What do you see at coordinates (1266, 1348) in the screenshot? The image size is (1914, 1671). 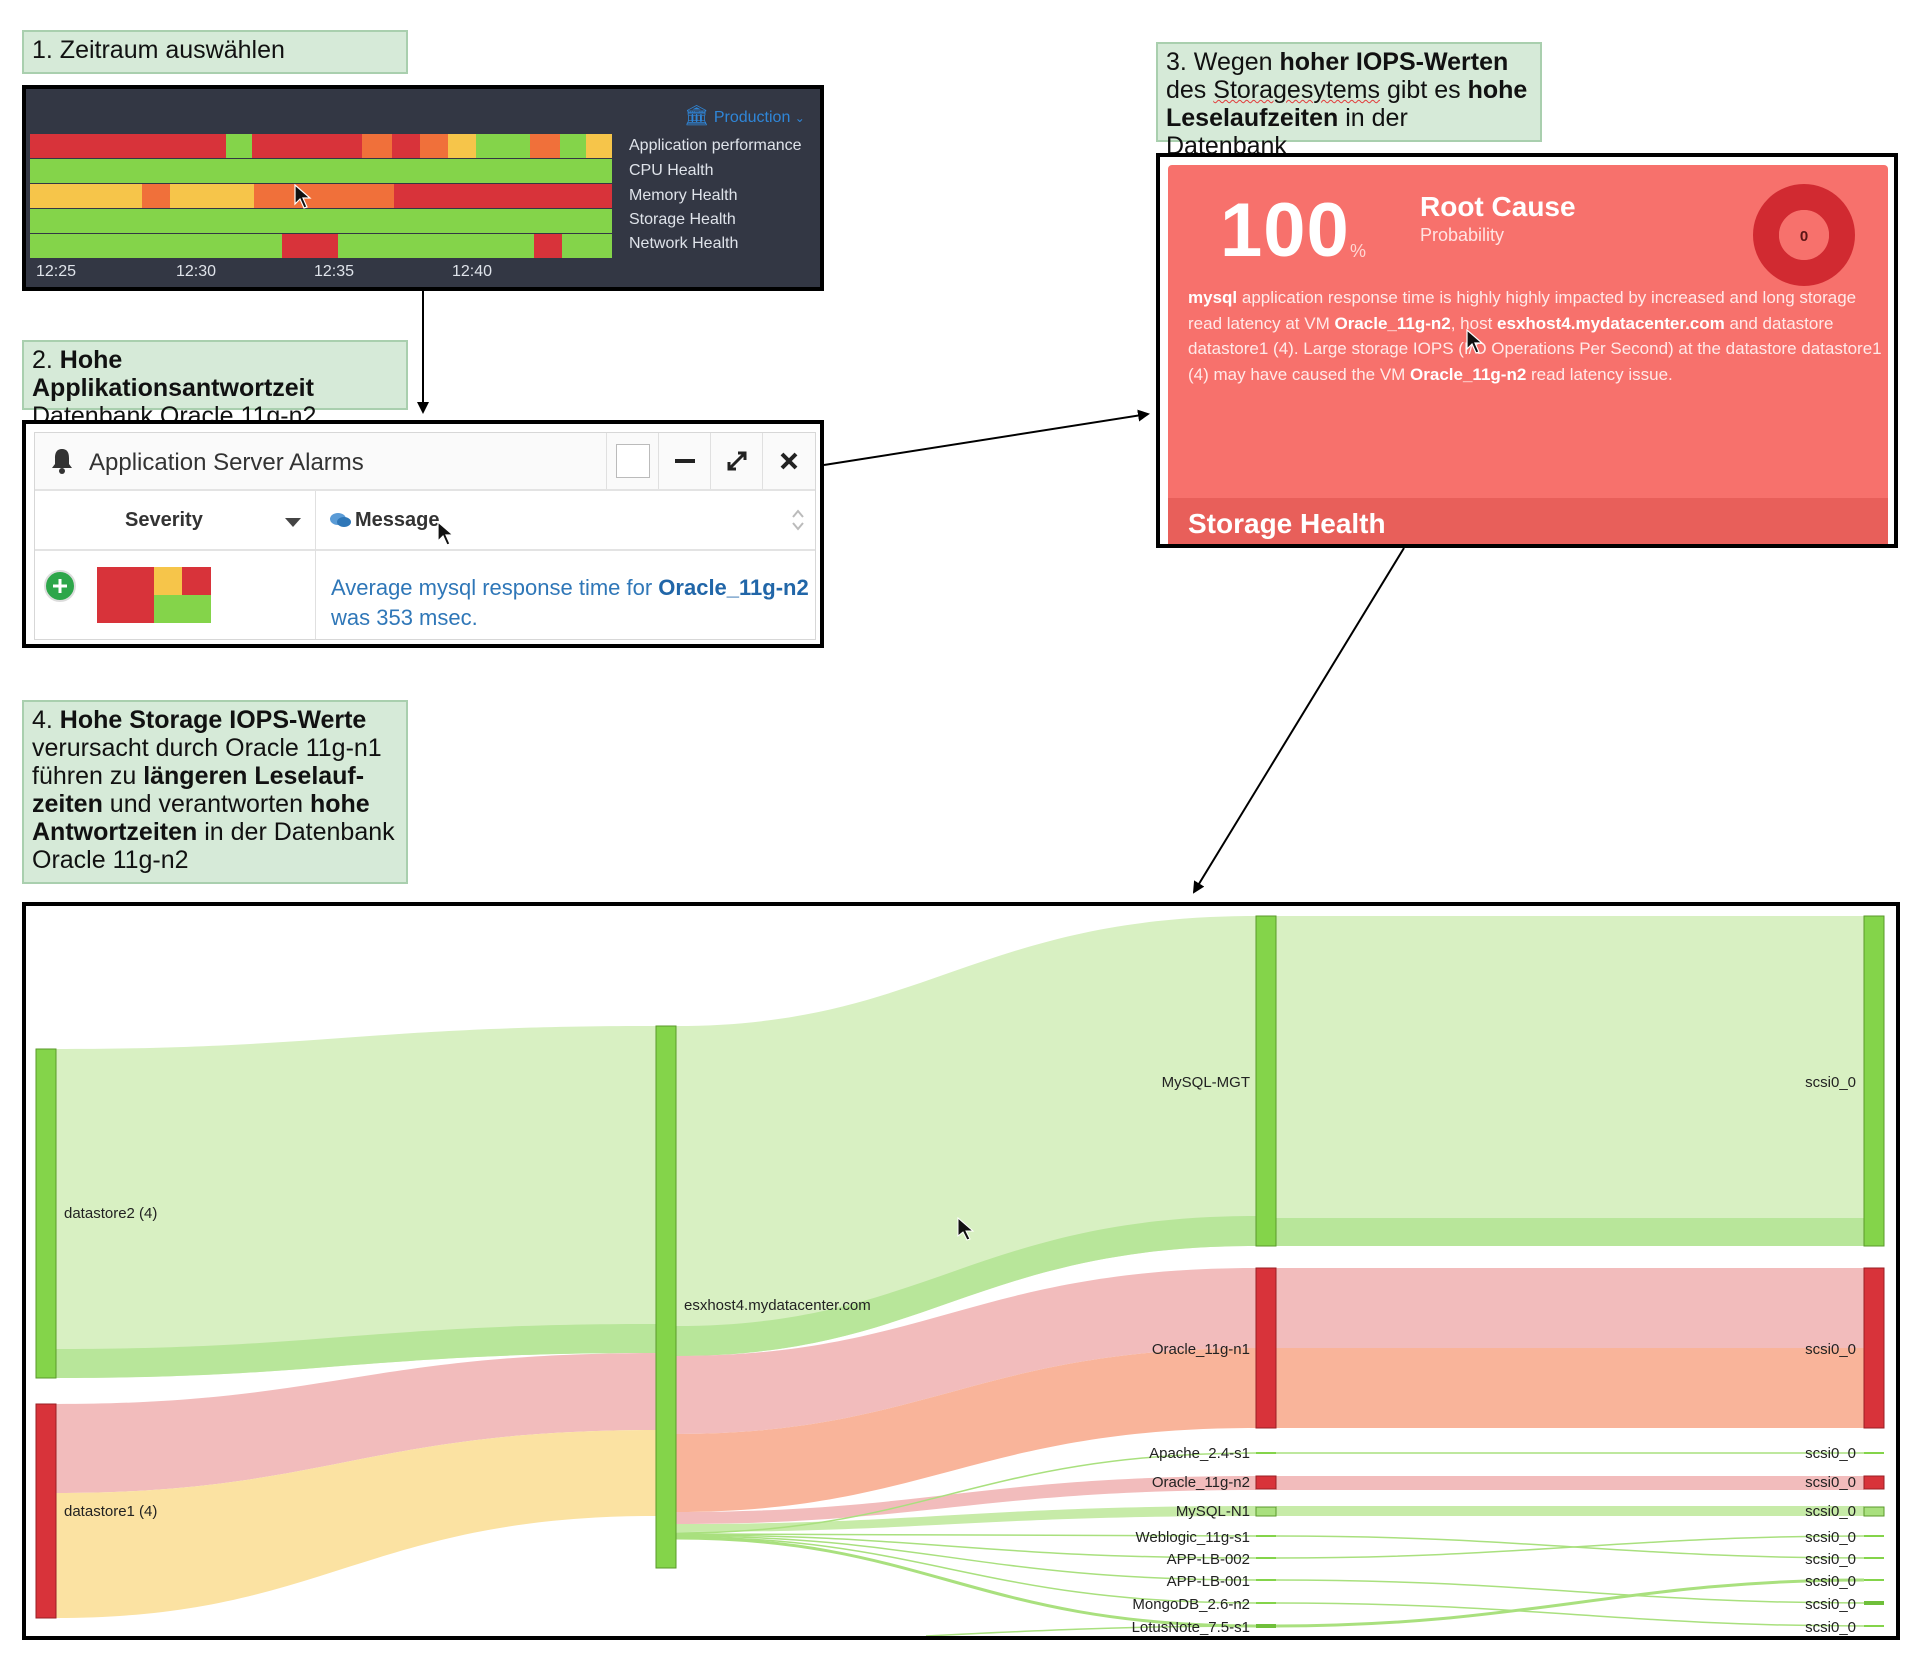 I see `node-oracle-n1` at bounding box center [1266, 1348].